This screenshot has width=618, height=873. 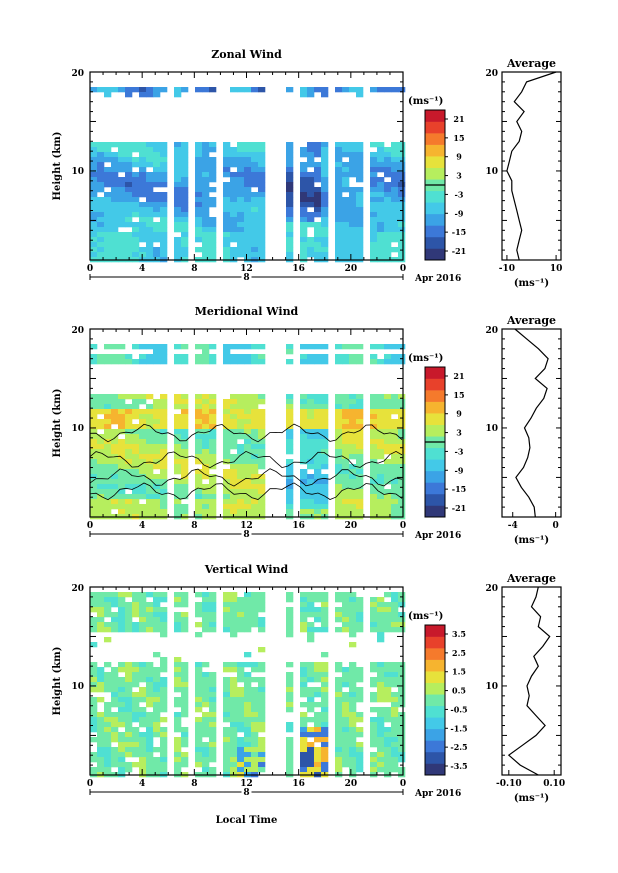 What do you see at coordinates (437, 279) in the screenshot?
I see `month-label: Apr 2016` at bounding box center [437, 279].